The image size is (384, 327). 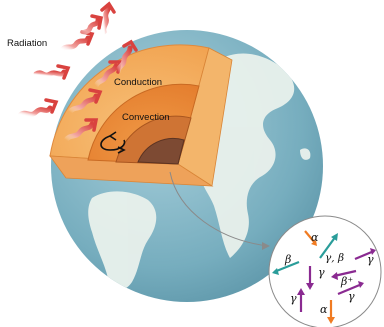 What do you see at coordinates (331, 312) in the screenshot?
I see `alpha-bottom-arrow` at bounding box center [331, 312].